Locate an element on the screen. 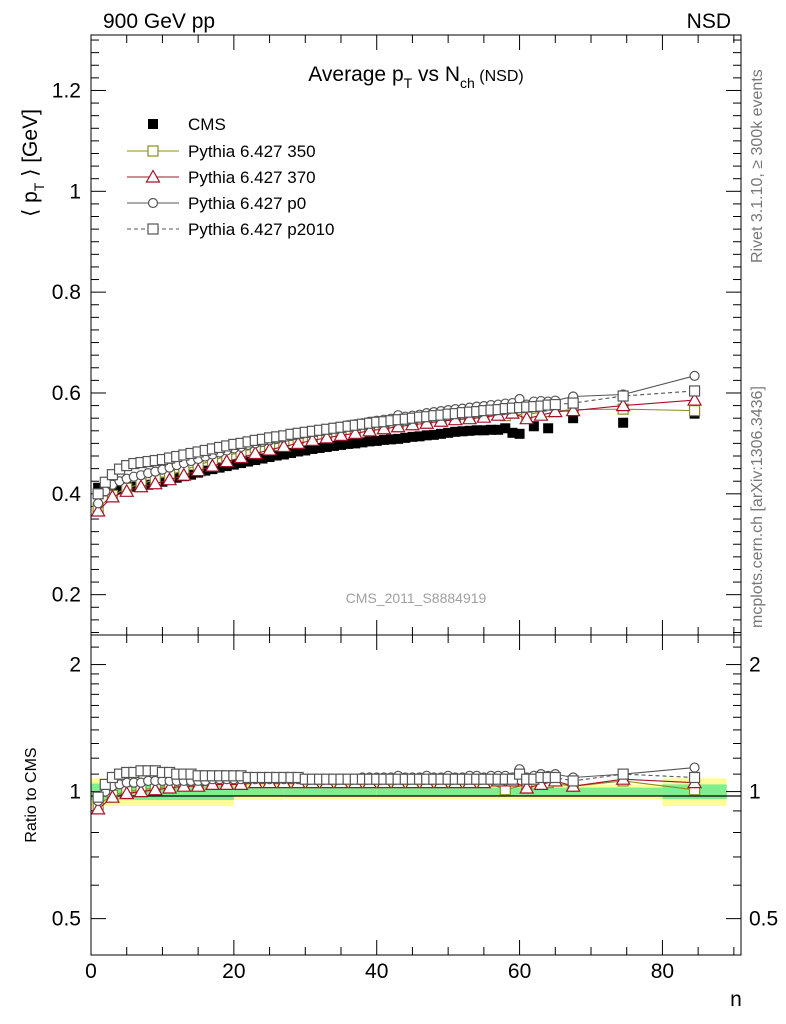 The height and width of the screenshot is (1024, 786). analysis-watermark: CMS_2011_S8884919 is located at coordinates (416, 598).